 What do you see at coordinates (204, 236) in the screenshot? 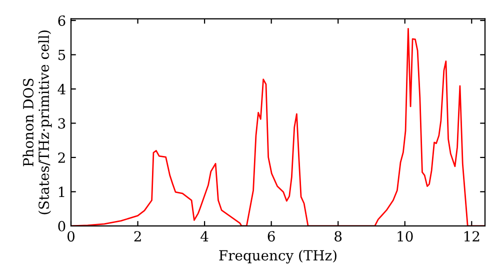
I see `x-tick-label: 4` at bounding box center [204, 236].